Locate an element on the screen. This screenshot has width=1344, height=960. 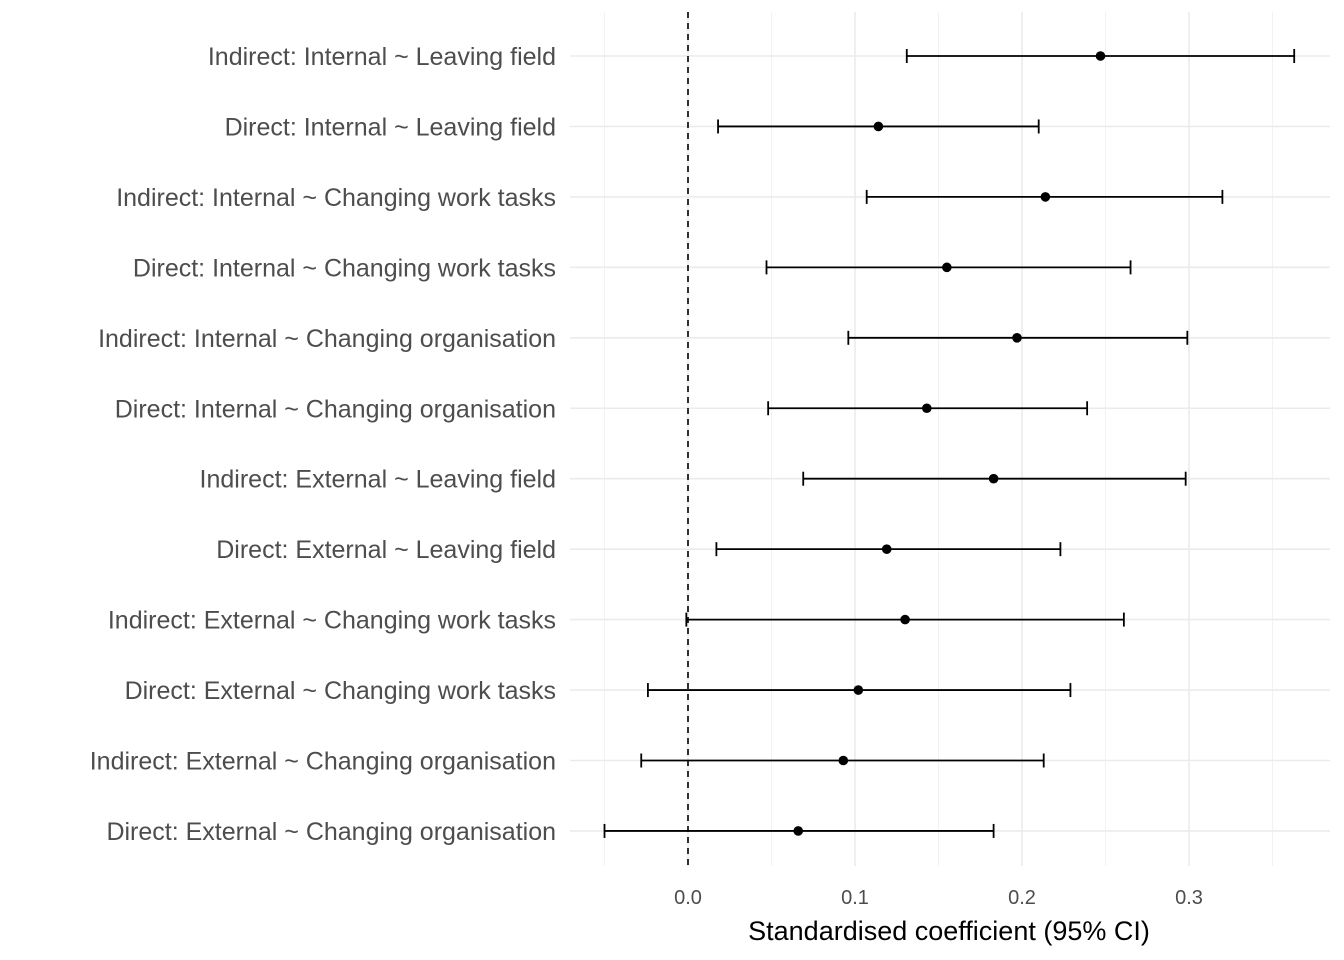
category-label-2: Indirect: Internal ~ Changing work tasks is located at coordinates (336, 198).